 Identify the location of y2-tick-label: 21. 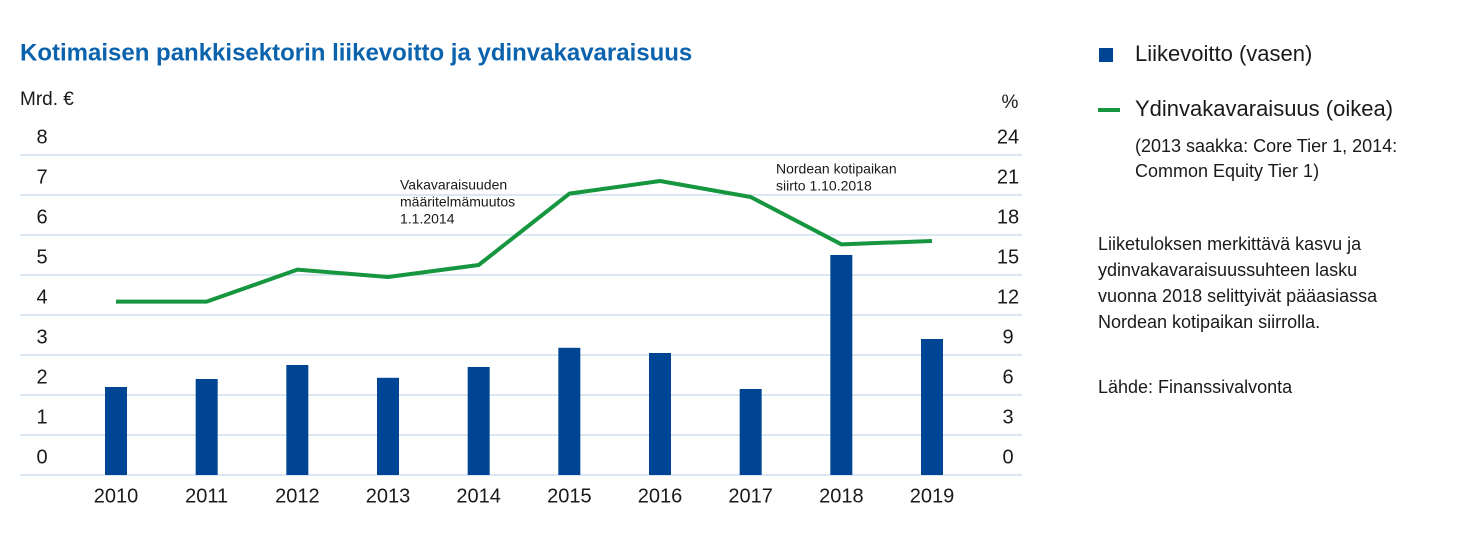
(1008, 177).